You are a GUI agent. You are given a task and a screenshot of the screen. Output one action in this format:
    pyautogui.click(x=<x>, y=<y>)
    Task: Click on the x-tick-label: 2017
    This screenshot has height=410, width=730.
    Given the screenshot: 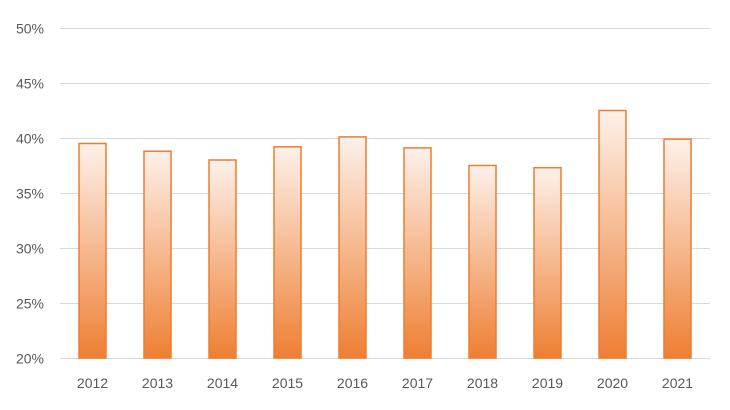 What is the action you would take?
    pyautogui.click(x=417, y=383)
    